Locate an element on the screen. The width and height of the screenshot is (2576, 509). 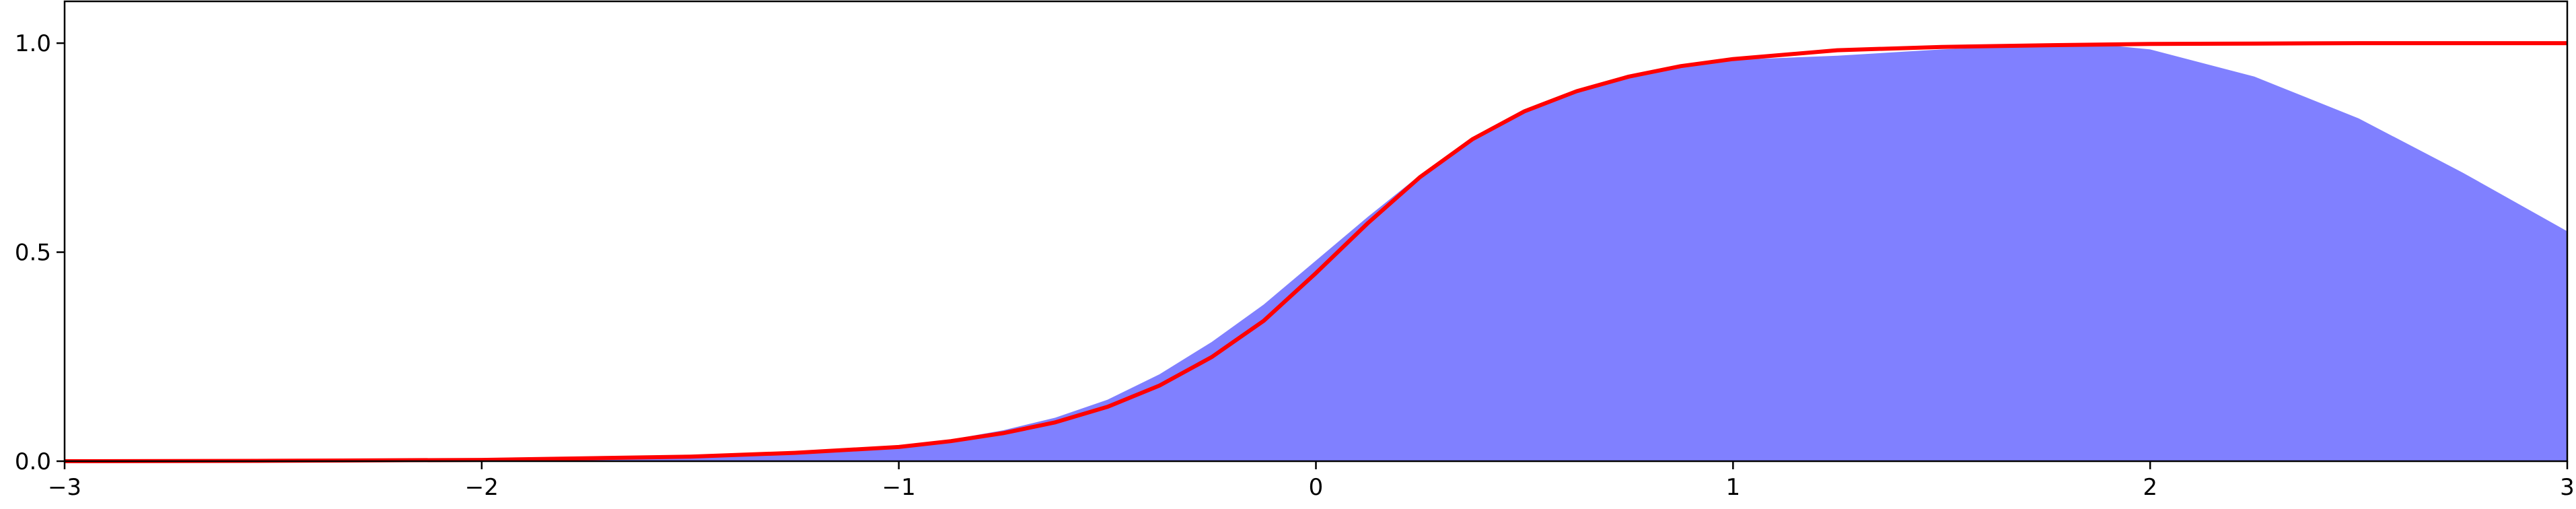
x-tick-label: 0 is located at coordinates (1316, 487).